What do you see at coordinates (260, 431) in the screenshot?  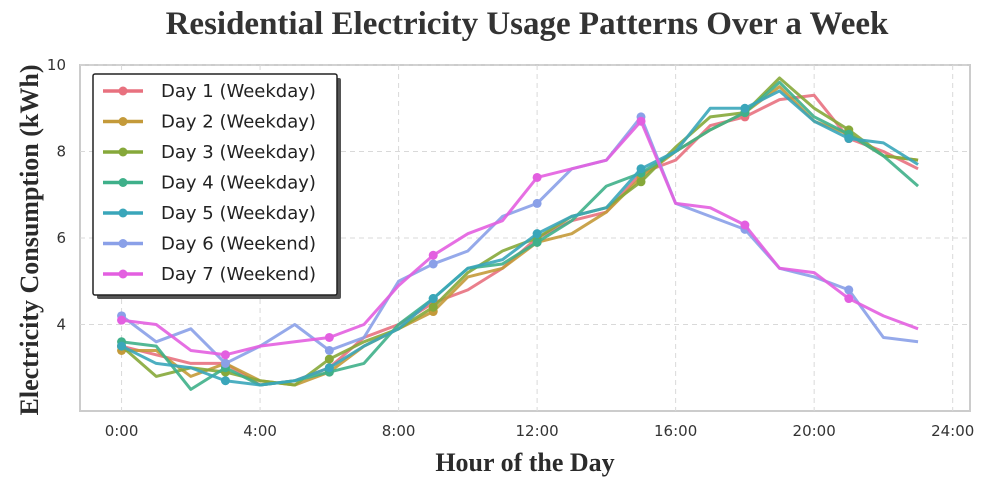 I see `x-tick-label: 4:00` at bounding box center [260, 431].